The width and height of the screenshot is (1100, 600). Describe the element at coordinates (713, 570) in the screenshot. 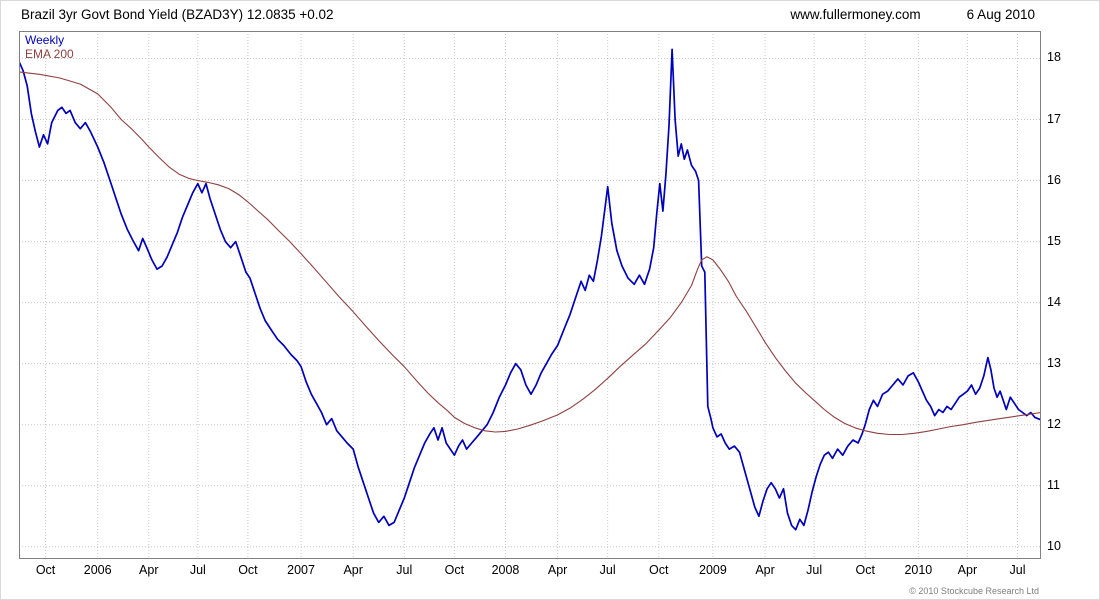

I see `x-tick-label: 2009` at that location.